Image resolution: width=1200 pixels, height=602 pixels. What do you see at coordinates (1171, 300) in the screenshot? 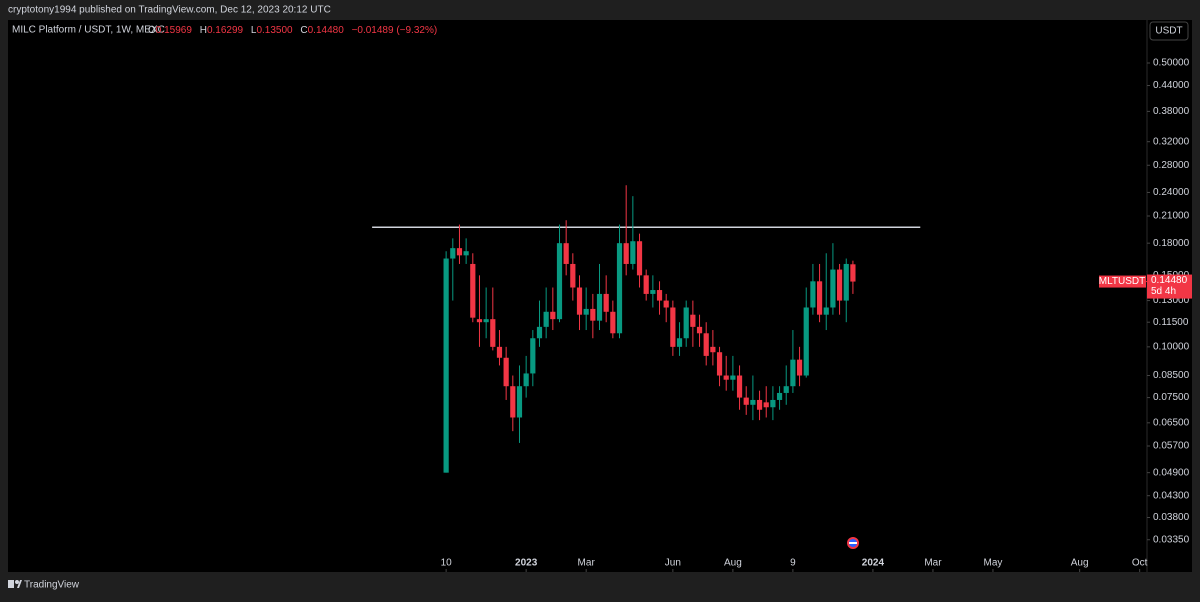
I see `y-tick-label: 0.13000` at bounding box center [1171, 300].